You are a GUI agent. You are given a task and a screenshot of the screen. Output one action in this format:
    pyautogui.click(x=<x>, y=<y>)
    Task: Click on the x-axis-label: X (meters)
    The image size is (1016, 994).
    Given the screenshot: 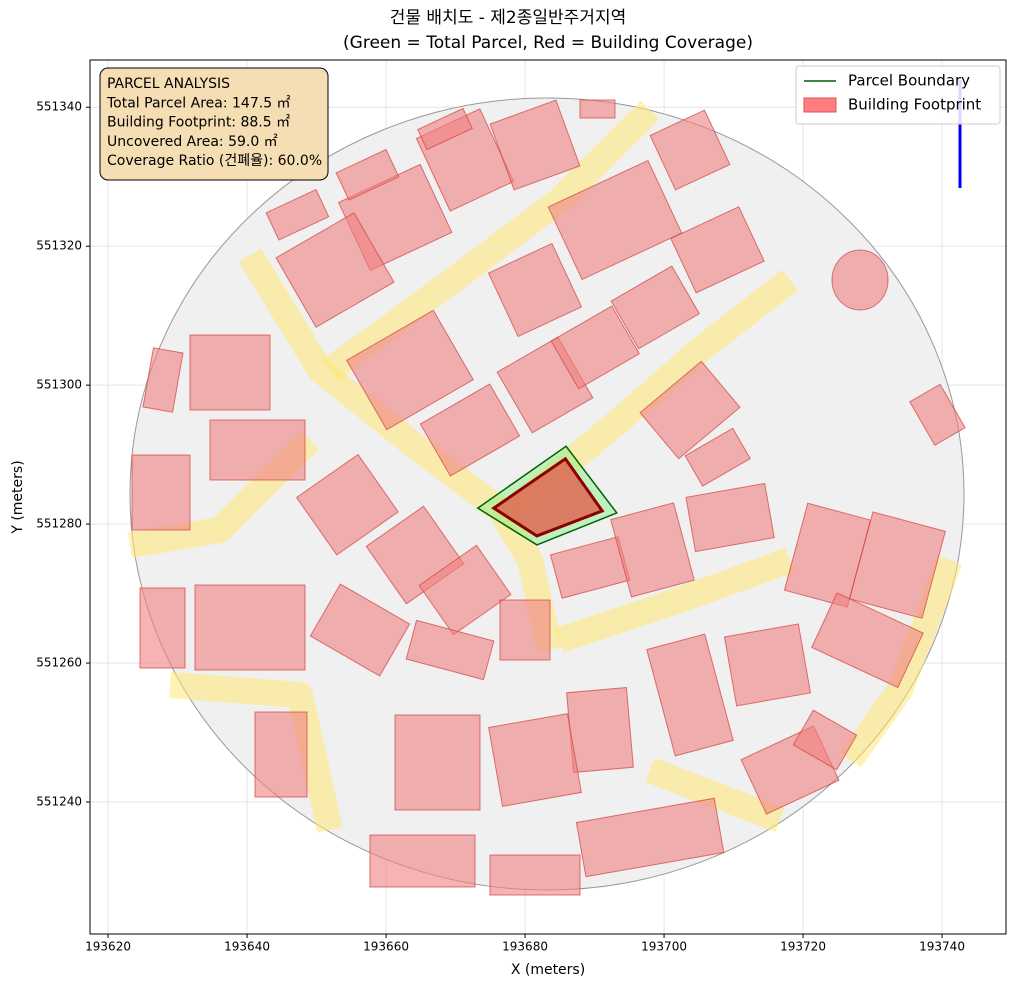 What is the action you would take?
    pyautogui.click(x=548, y=970)
    